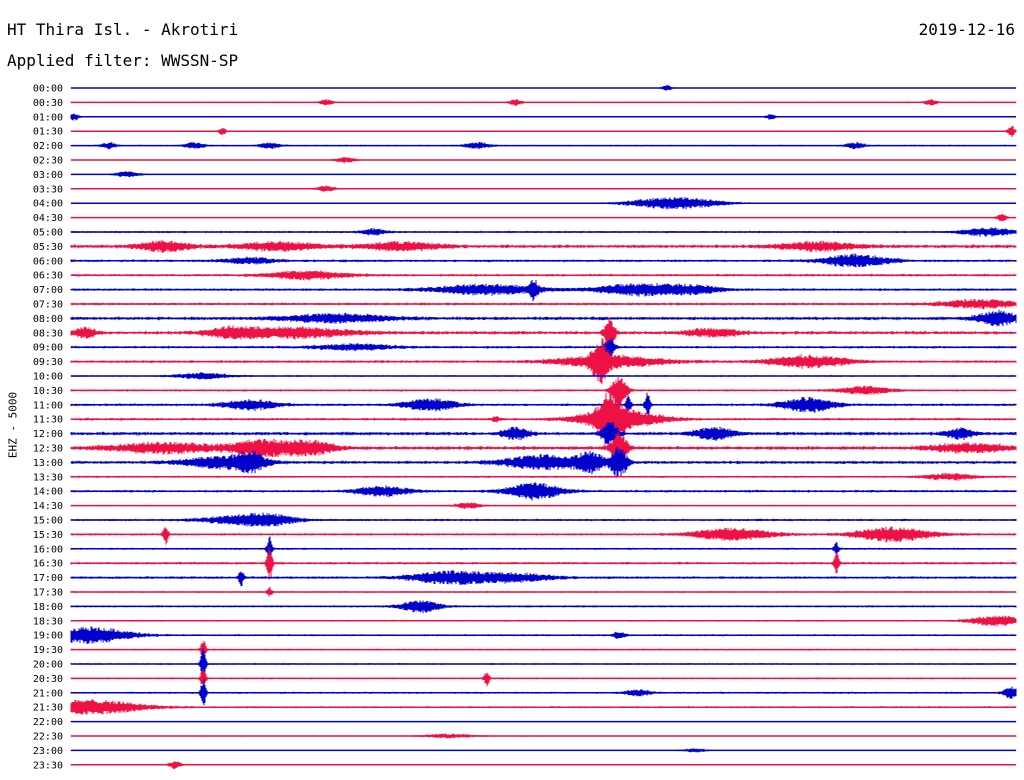 Image resolution: width=1024 pixels, height=780 pixels. I want to click on time-tick-label: 17:00, so click(48, 578).